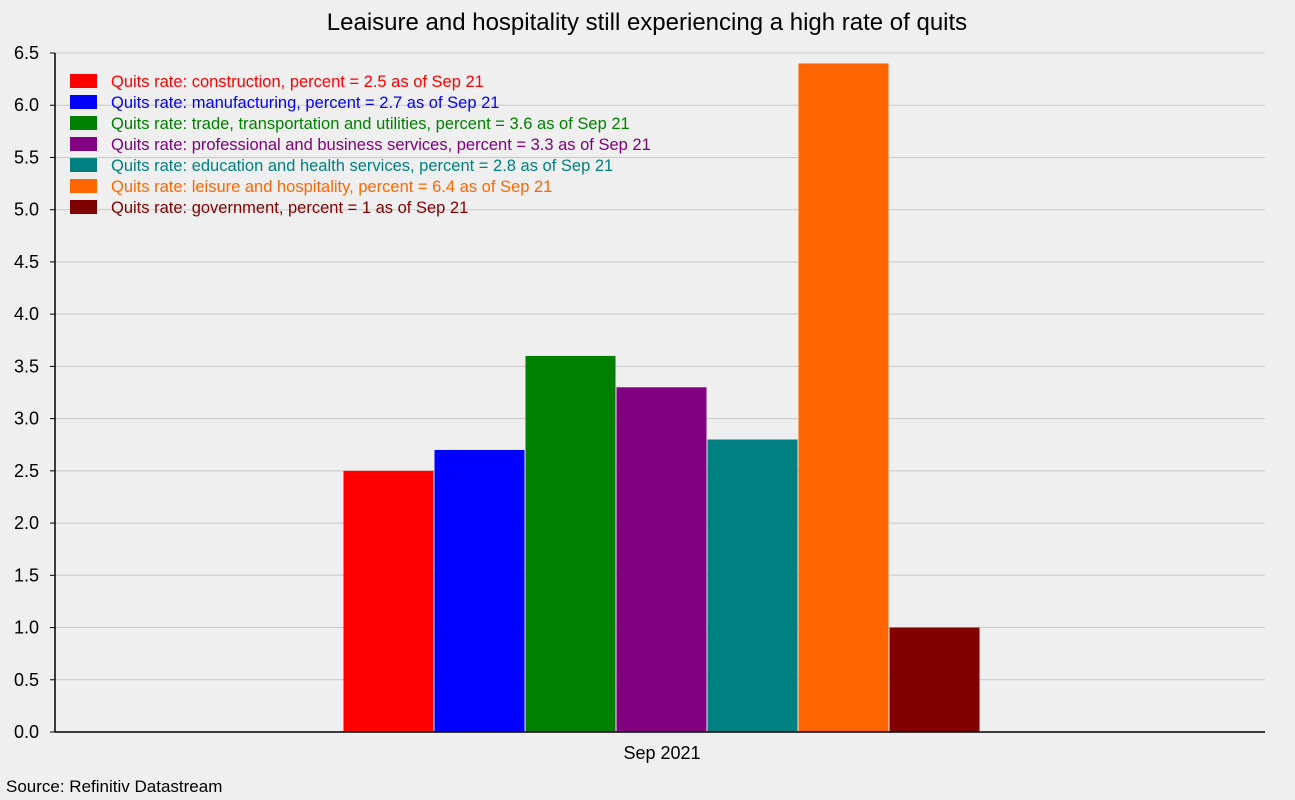 Image resolution: width=1295 pixels, height=800 pixels. Describe the element at coordinates (26, 471) in the screenshot. I see `y-tick-label: 2.5` at that location.